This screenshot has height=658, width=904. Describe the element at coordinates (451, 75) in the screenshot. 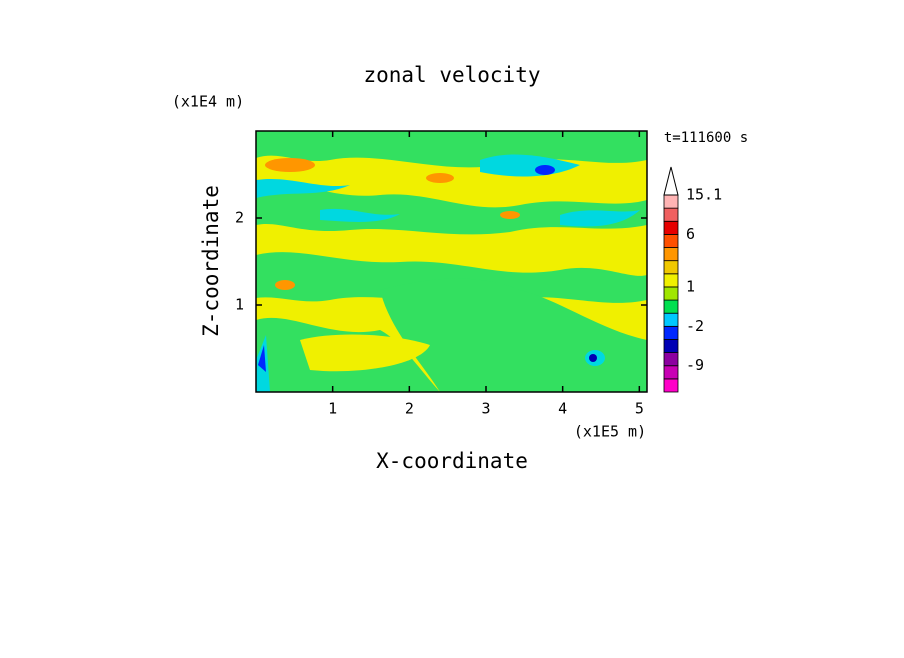

I see `chart-title: zonal velocity` at that location.